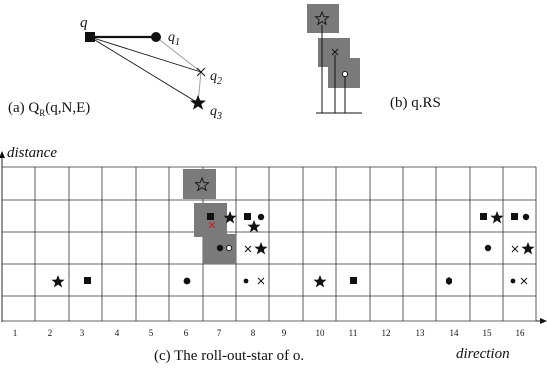  I want to click on y-axis-arrow-icon, so click(2, 154).